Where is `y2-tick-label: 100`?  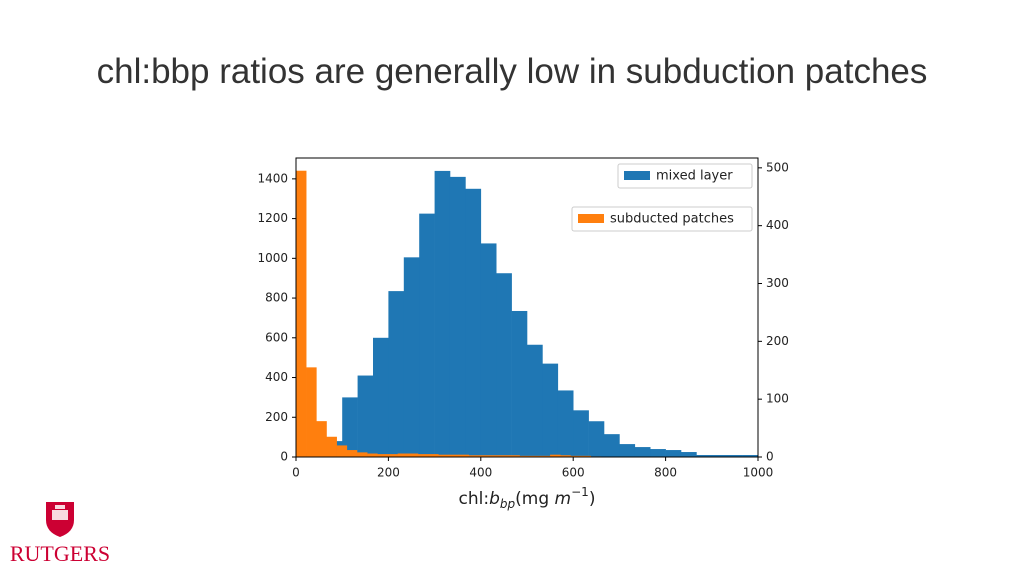
y2-tick-label: 100 is located at coordinates (777, 399).